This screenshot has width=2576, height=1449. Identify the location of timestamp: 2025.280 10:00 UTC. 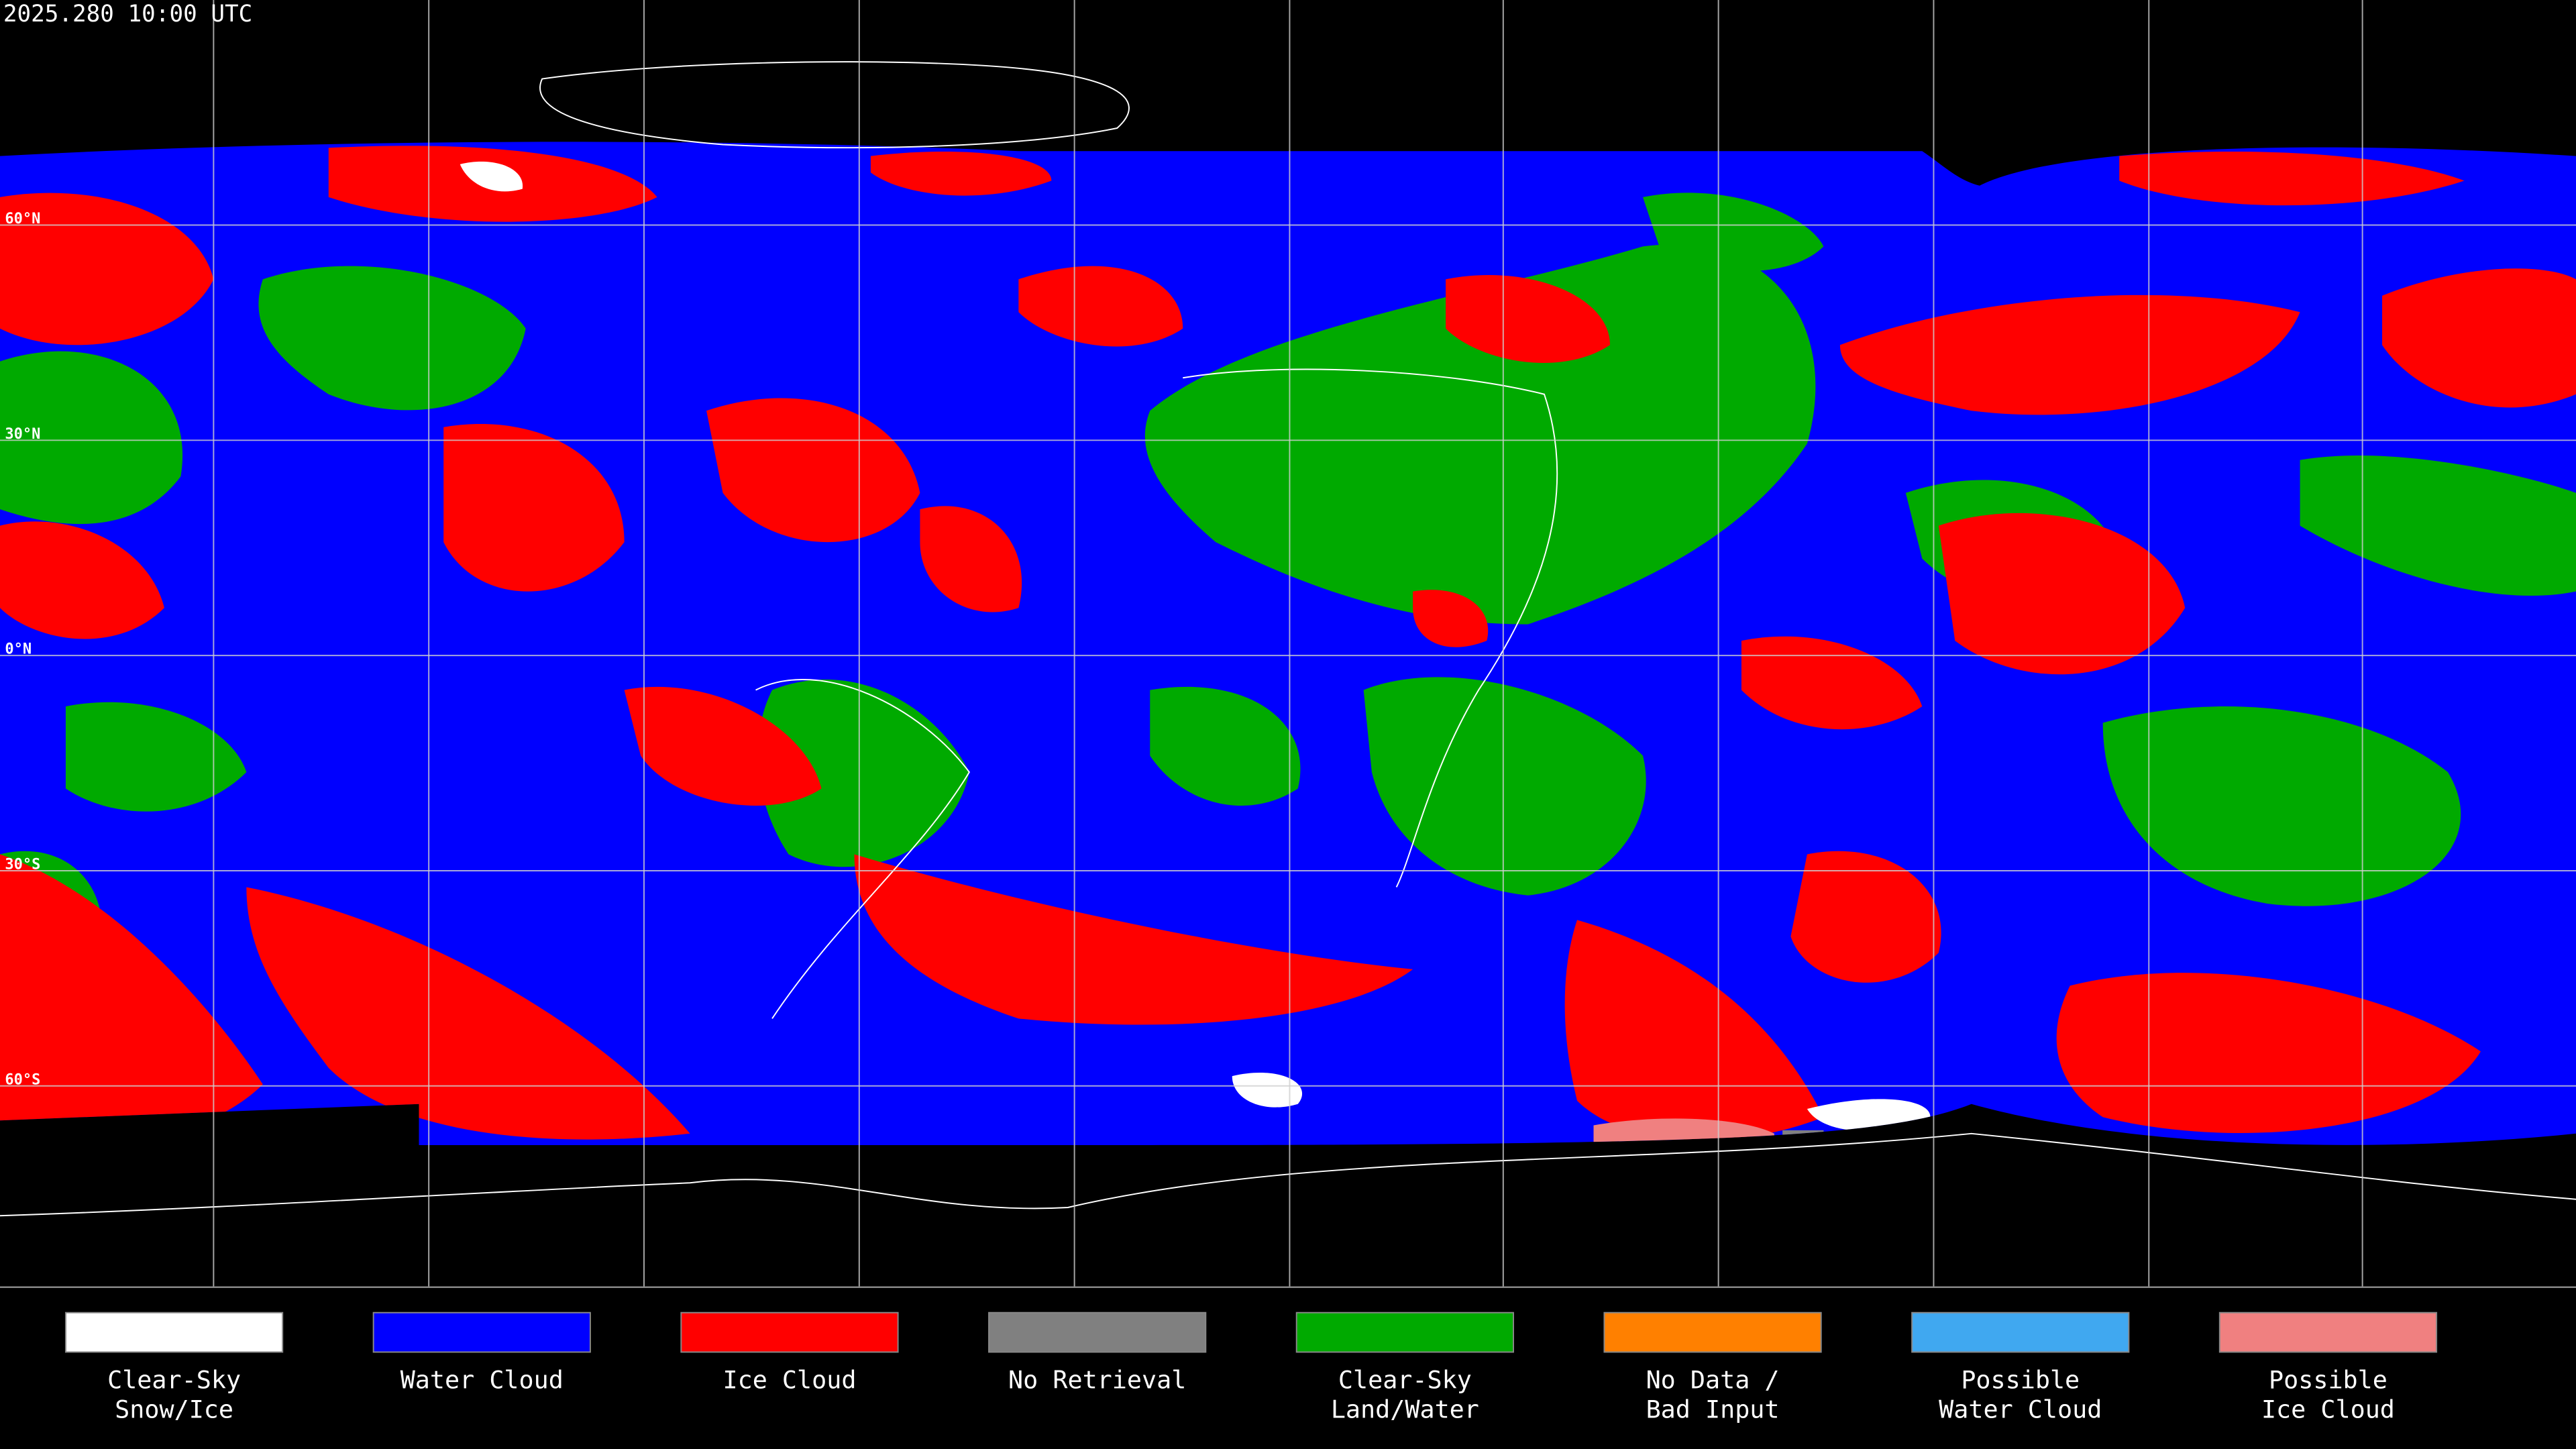
(127, 14).